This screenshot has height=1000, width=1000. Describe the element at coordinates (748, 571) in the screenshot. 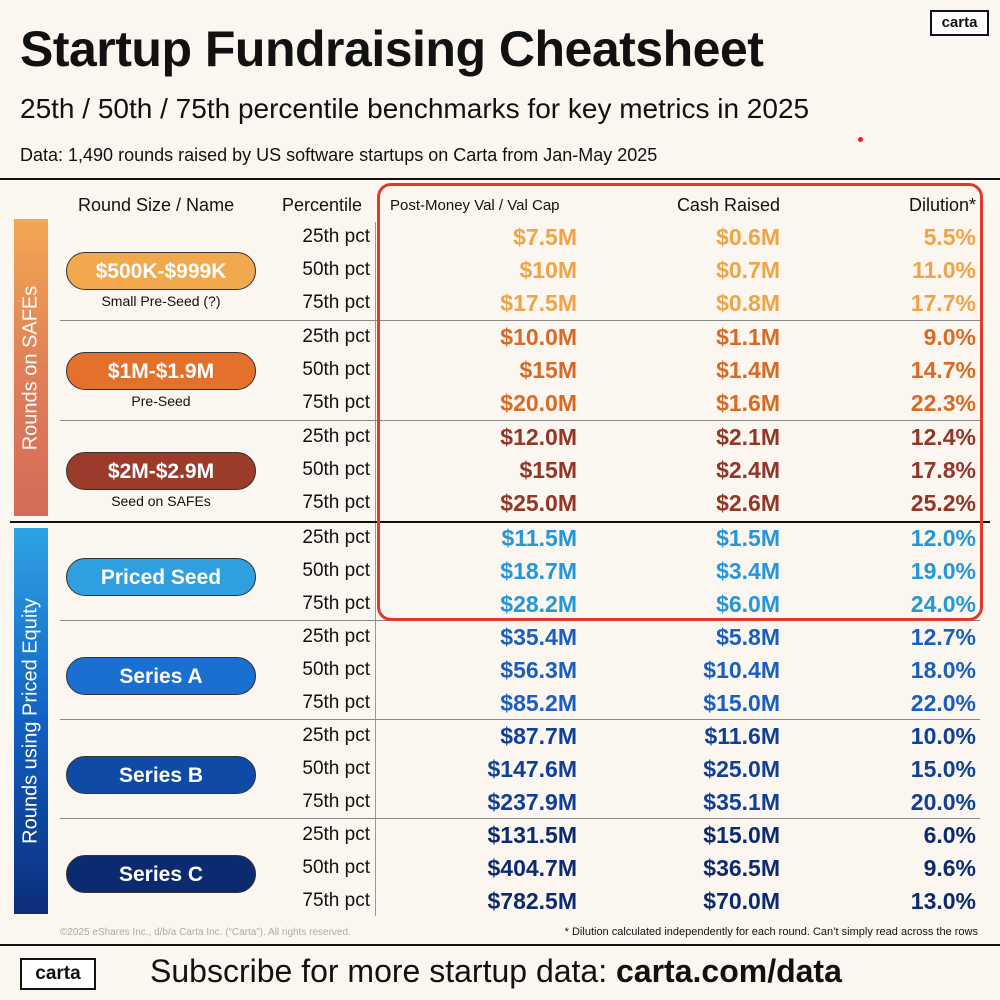

I see `cash-raised-cell: $3.4M` at that location.